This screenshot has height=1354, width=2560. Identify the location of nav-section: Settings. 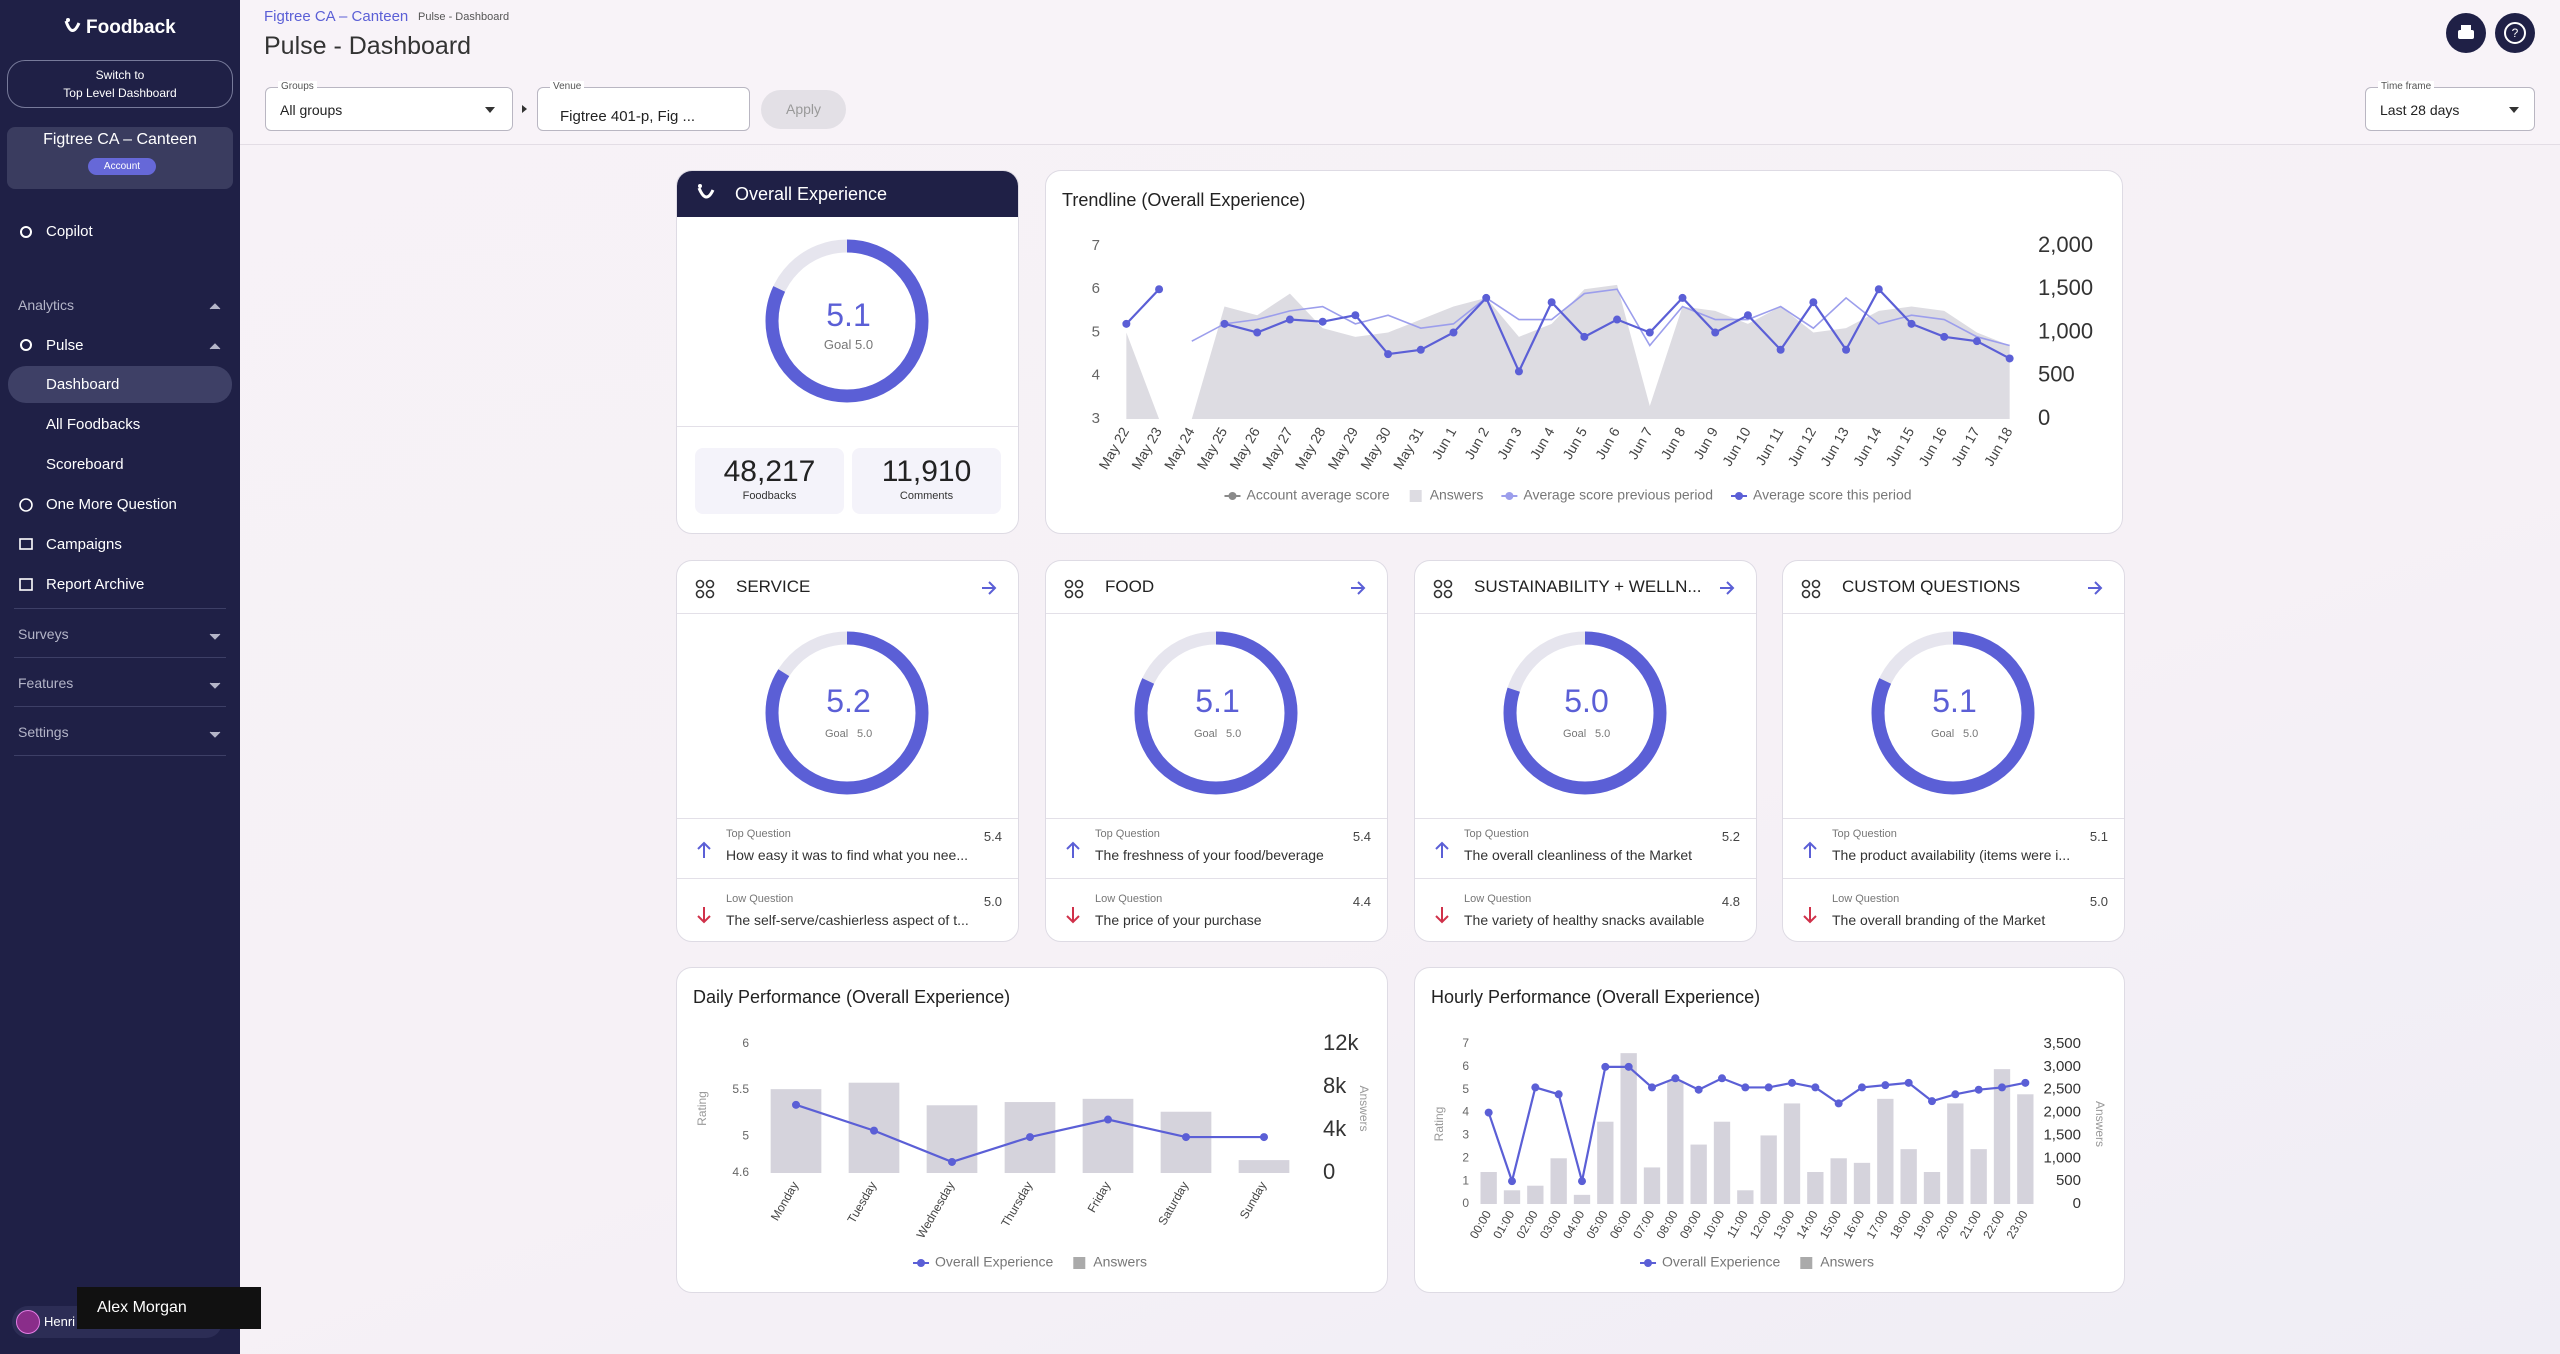
(43, 732).